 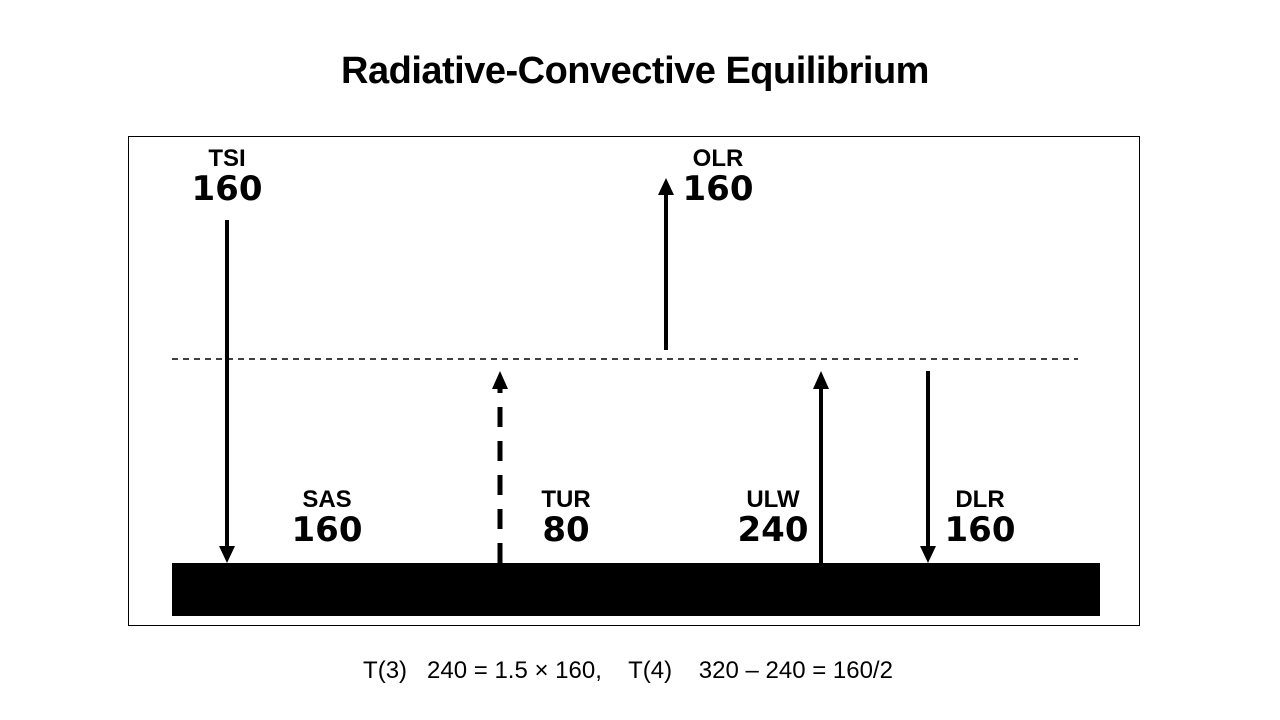 I want to click on sas-value: 160, so click(x=327, y=530).